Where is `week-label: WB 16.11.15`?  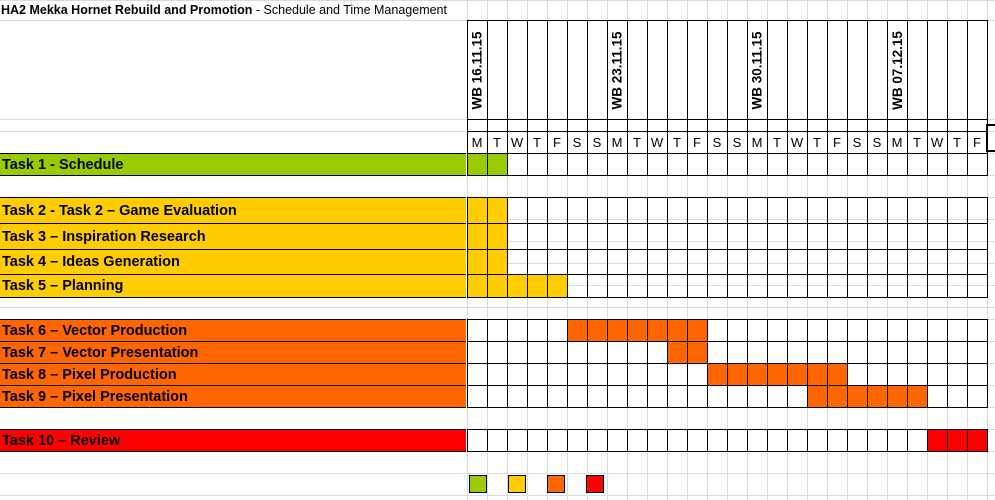 week-label: WB 16.11.15 is located at coordinates (477, 70).